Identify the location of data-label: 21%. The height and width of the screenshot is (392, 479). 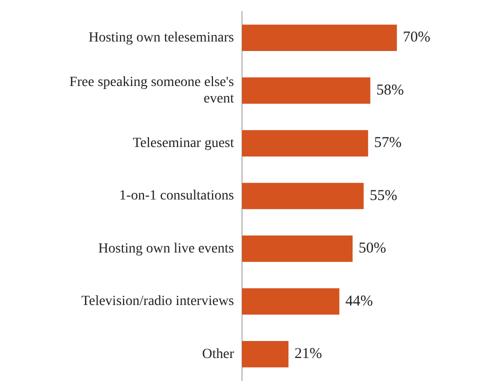
(308, 354).